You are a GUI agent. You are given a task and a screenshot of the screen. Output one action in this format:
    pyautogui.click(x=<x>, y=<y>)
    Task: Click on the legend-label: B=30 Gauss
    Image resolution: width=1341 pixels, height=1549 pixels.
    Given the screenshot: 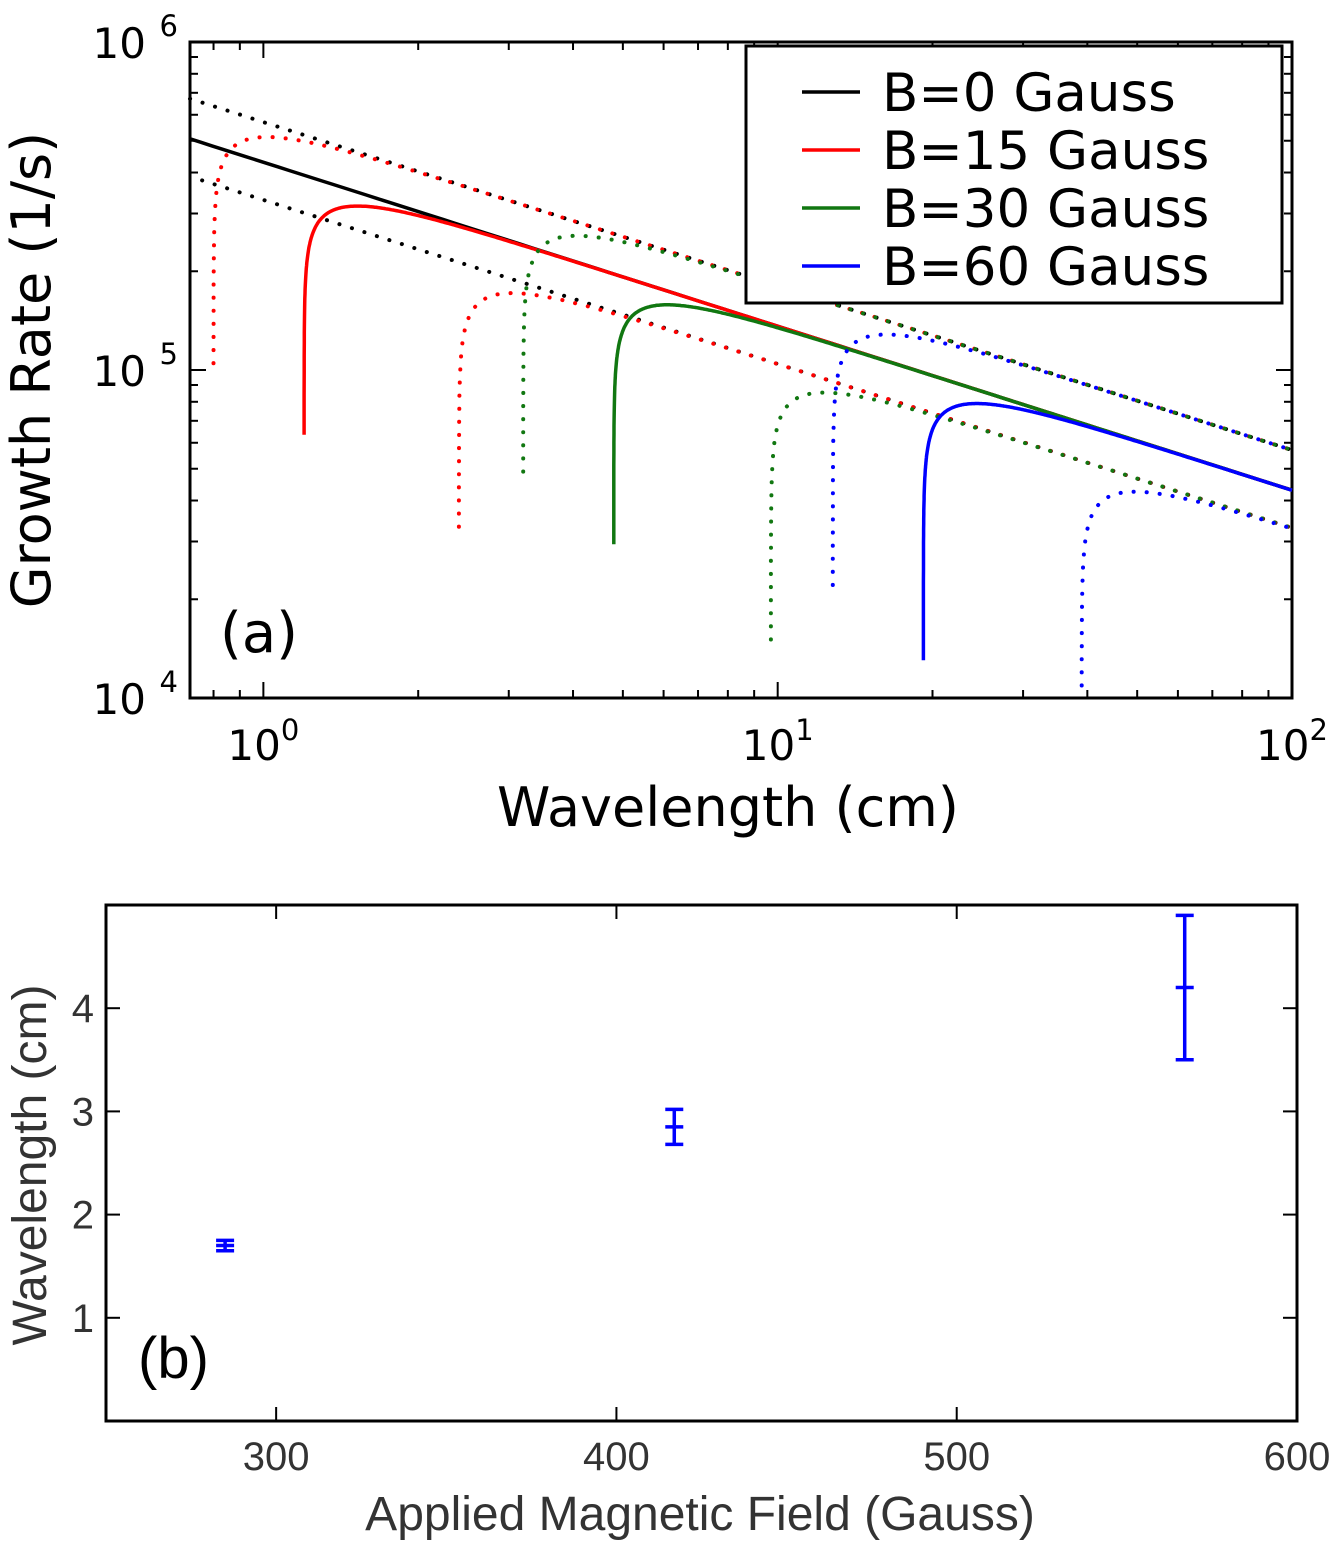 What is the action you would take?
    pyautogui.click(x=1045, y=209)
    